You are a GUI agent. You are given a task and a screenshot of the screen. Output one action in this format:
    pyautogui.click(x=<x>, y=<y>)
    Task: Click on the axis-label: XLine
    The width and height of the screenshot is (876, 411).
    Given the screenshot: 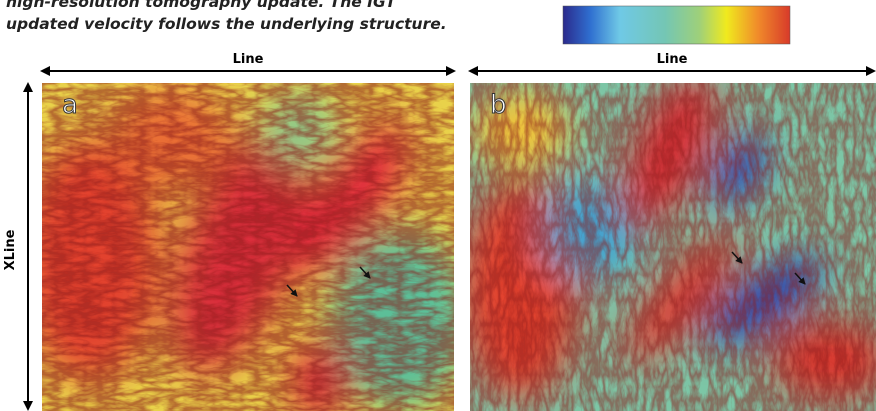 What is the action you would take?
    pyautogui.click(x=10, y=249)
    